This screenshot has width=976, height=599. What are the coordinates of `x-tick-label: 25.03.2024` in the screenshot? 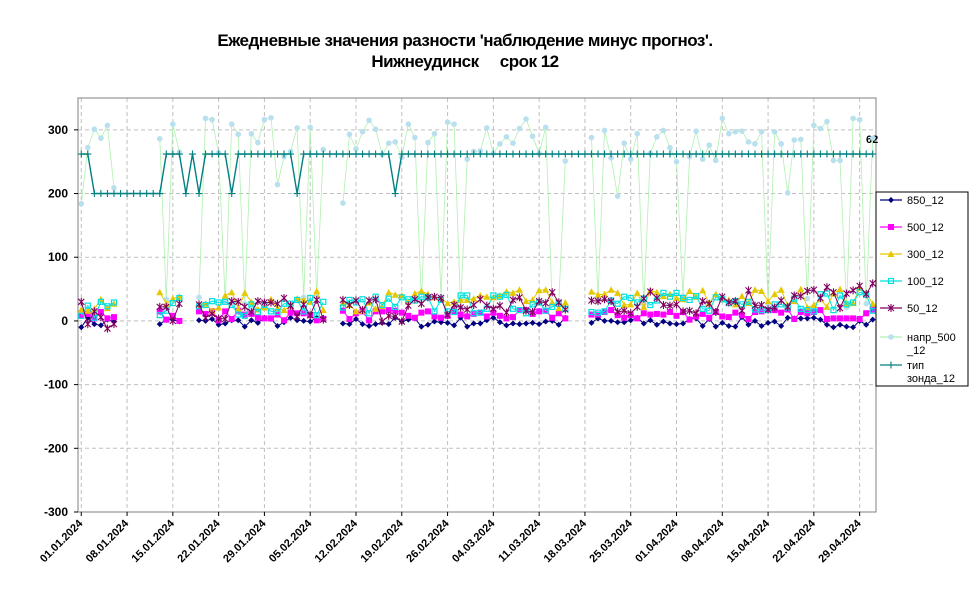 It's located at (611, 541).